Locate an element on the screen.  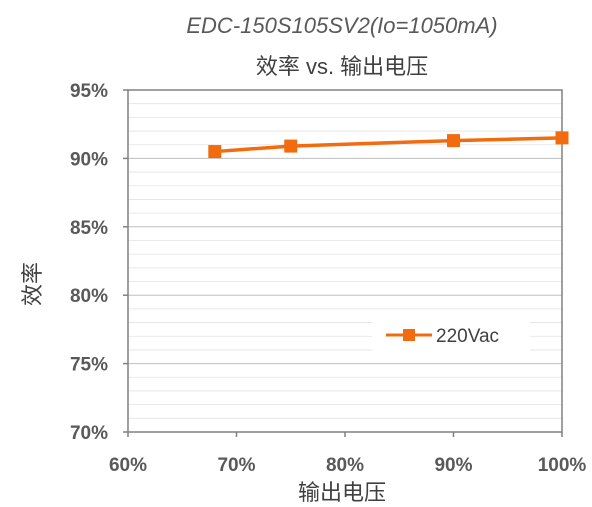
y-tick-label: 70% is located at coordinates (89, 433).